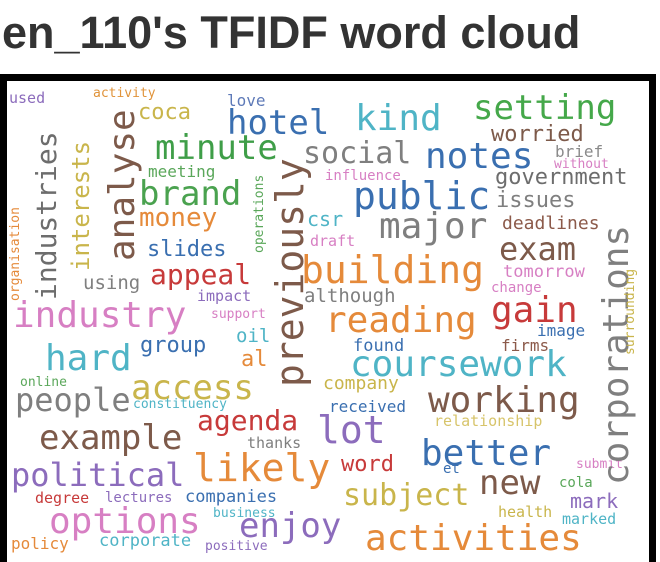 This screenshot has width=660, height=562. Describe the element at coordinates (479, 156) in the screenshot. I see `word-notes: notes` at that location.